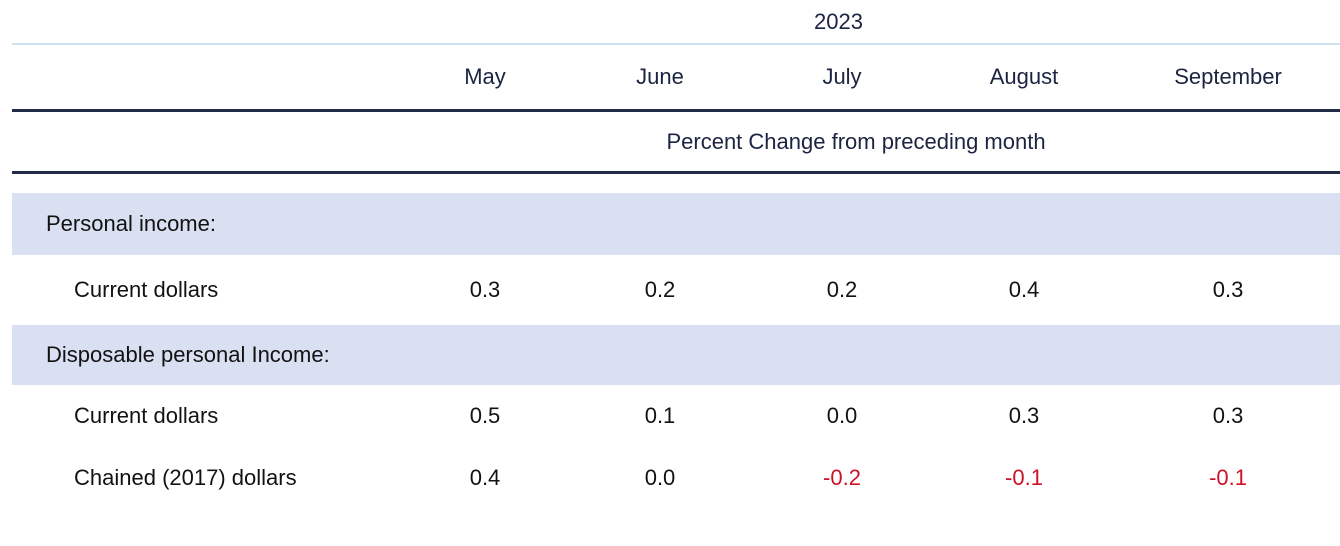 Image resolution: width=1340 pixels, height=546 pixels. I want to click on section-label: Disposable personal Income:, so click(676, 355).